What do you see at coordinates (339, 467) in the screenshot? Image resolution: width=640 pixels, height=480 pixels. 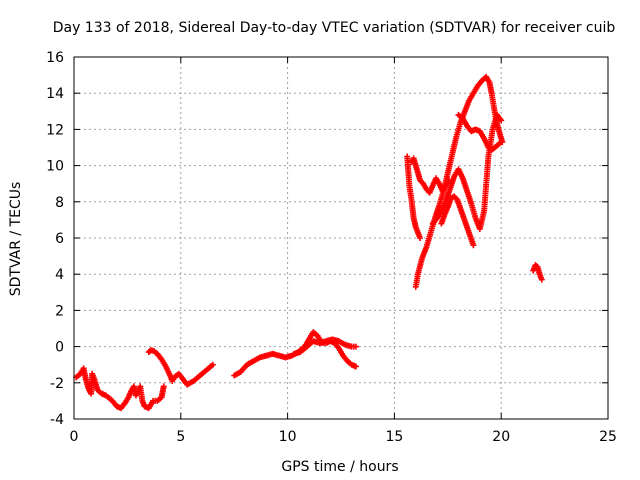 I see `x-axis-label: GPS time / hours` at bounding box center [339, 467].